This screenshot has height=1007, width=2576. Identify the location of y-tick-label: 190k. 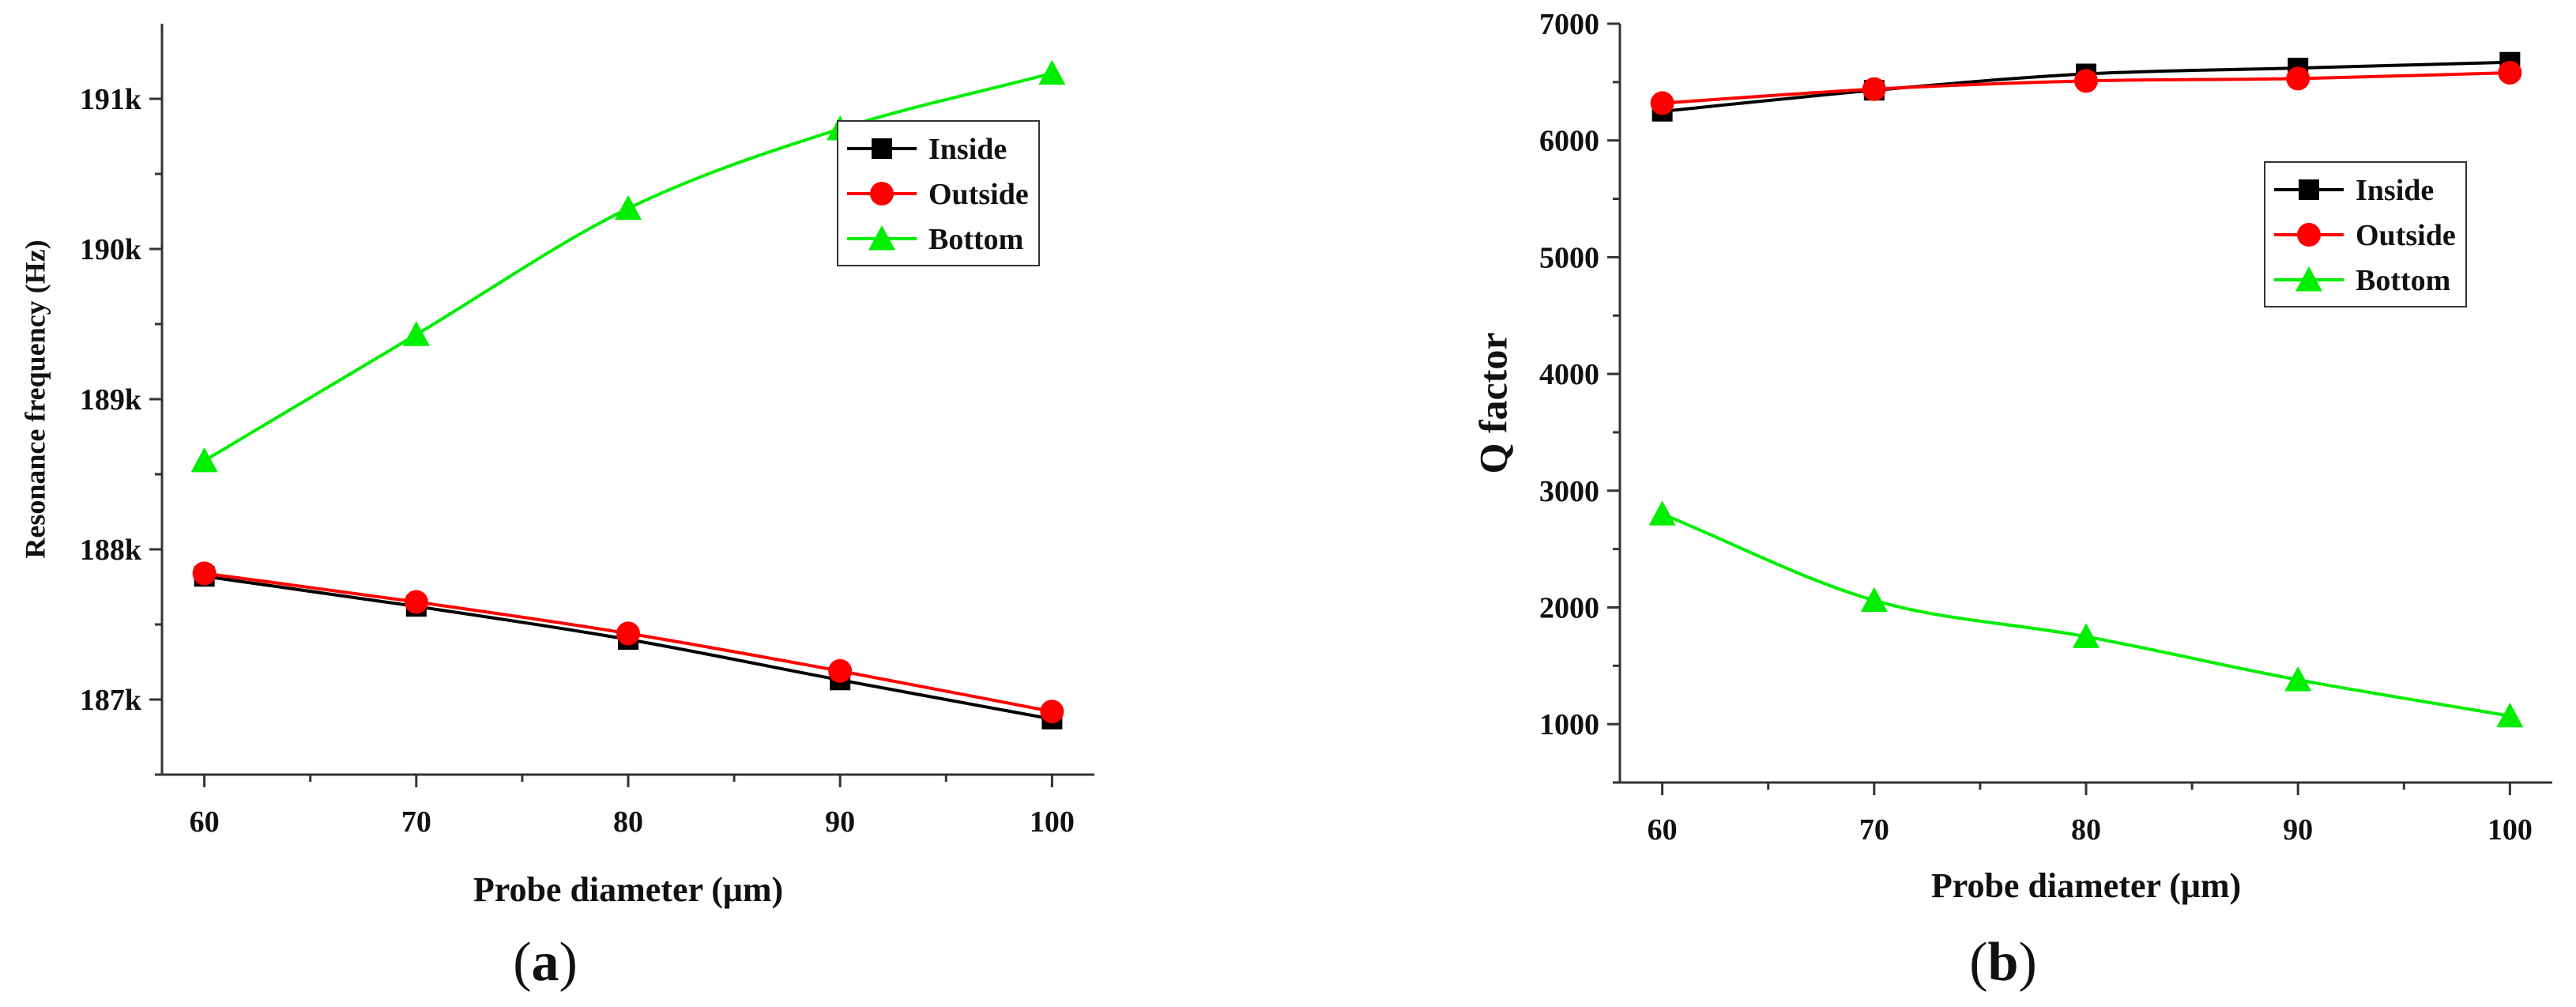
(111, 250).